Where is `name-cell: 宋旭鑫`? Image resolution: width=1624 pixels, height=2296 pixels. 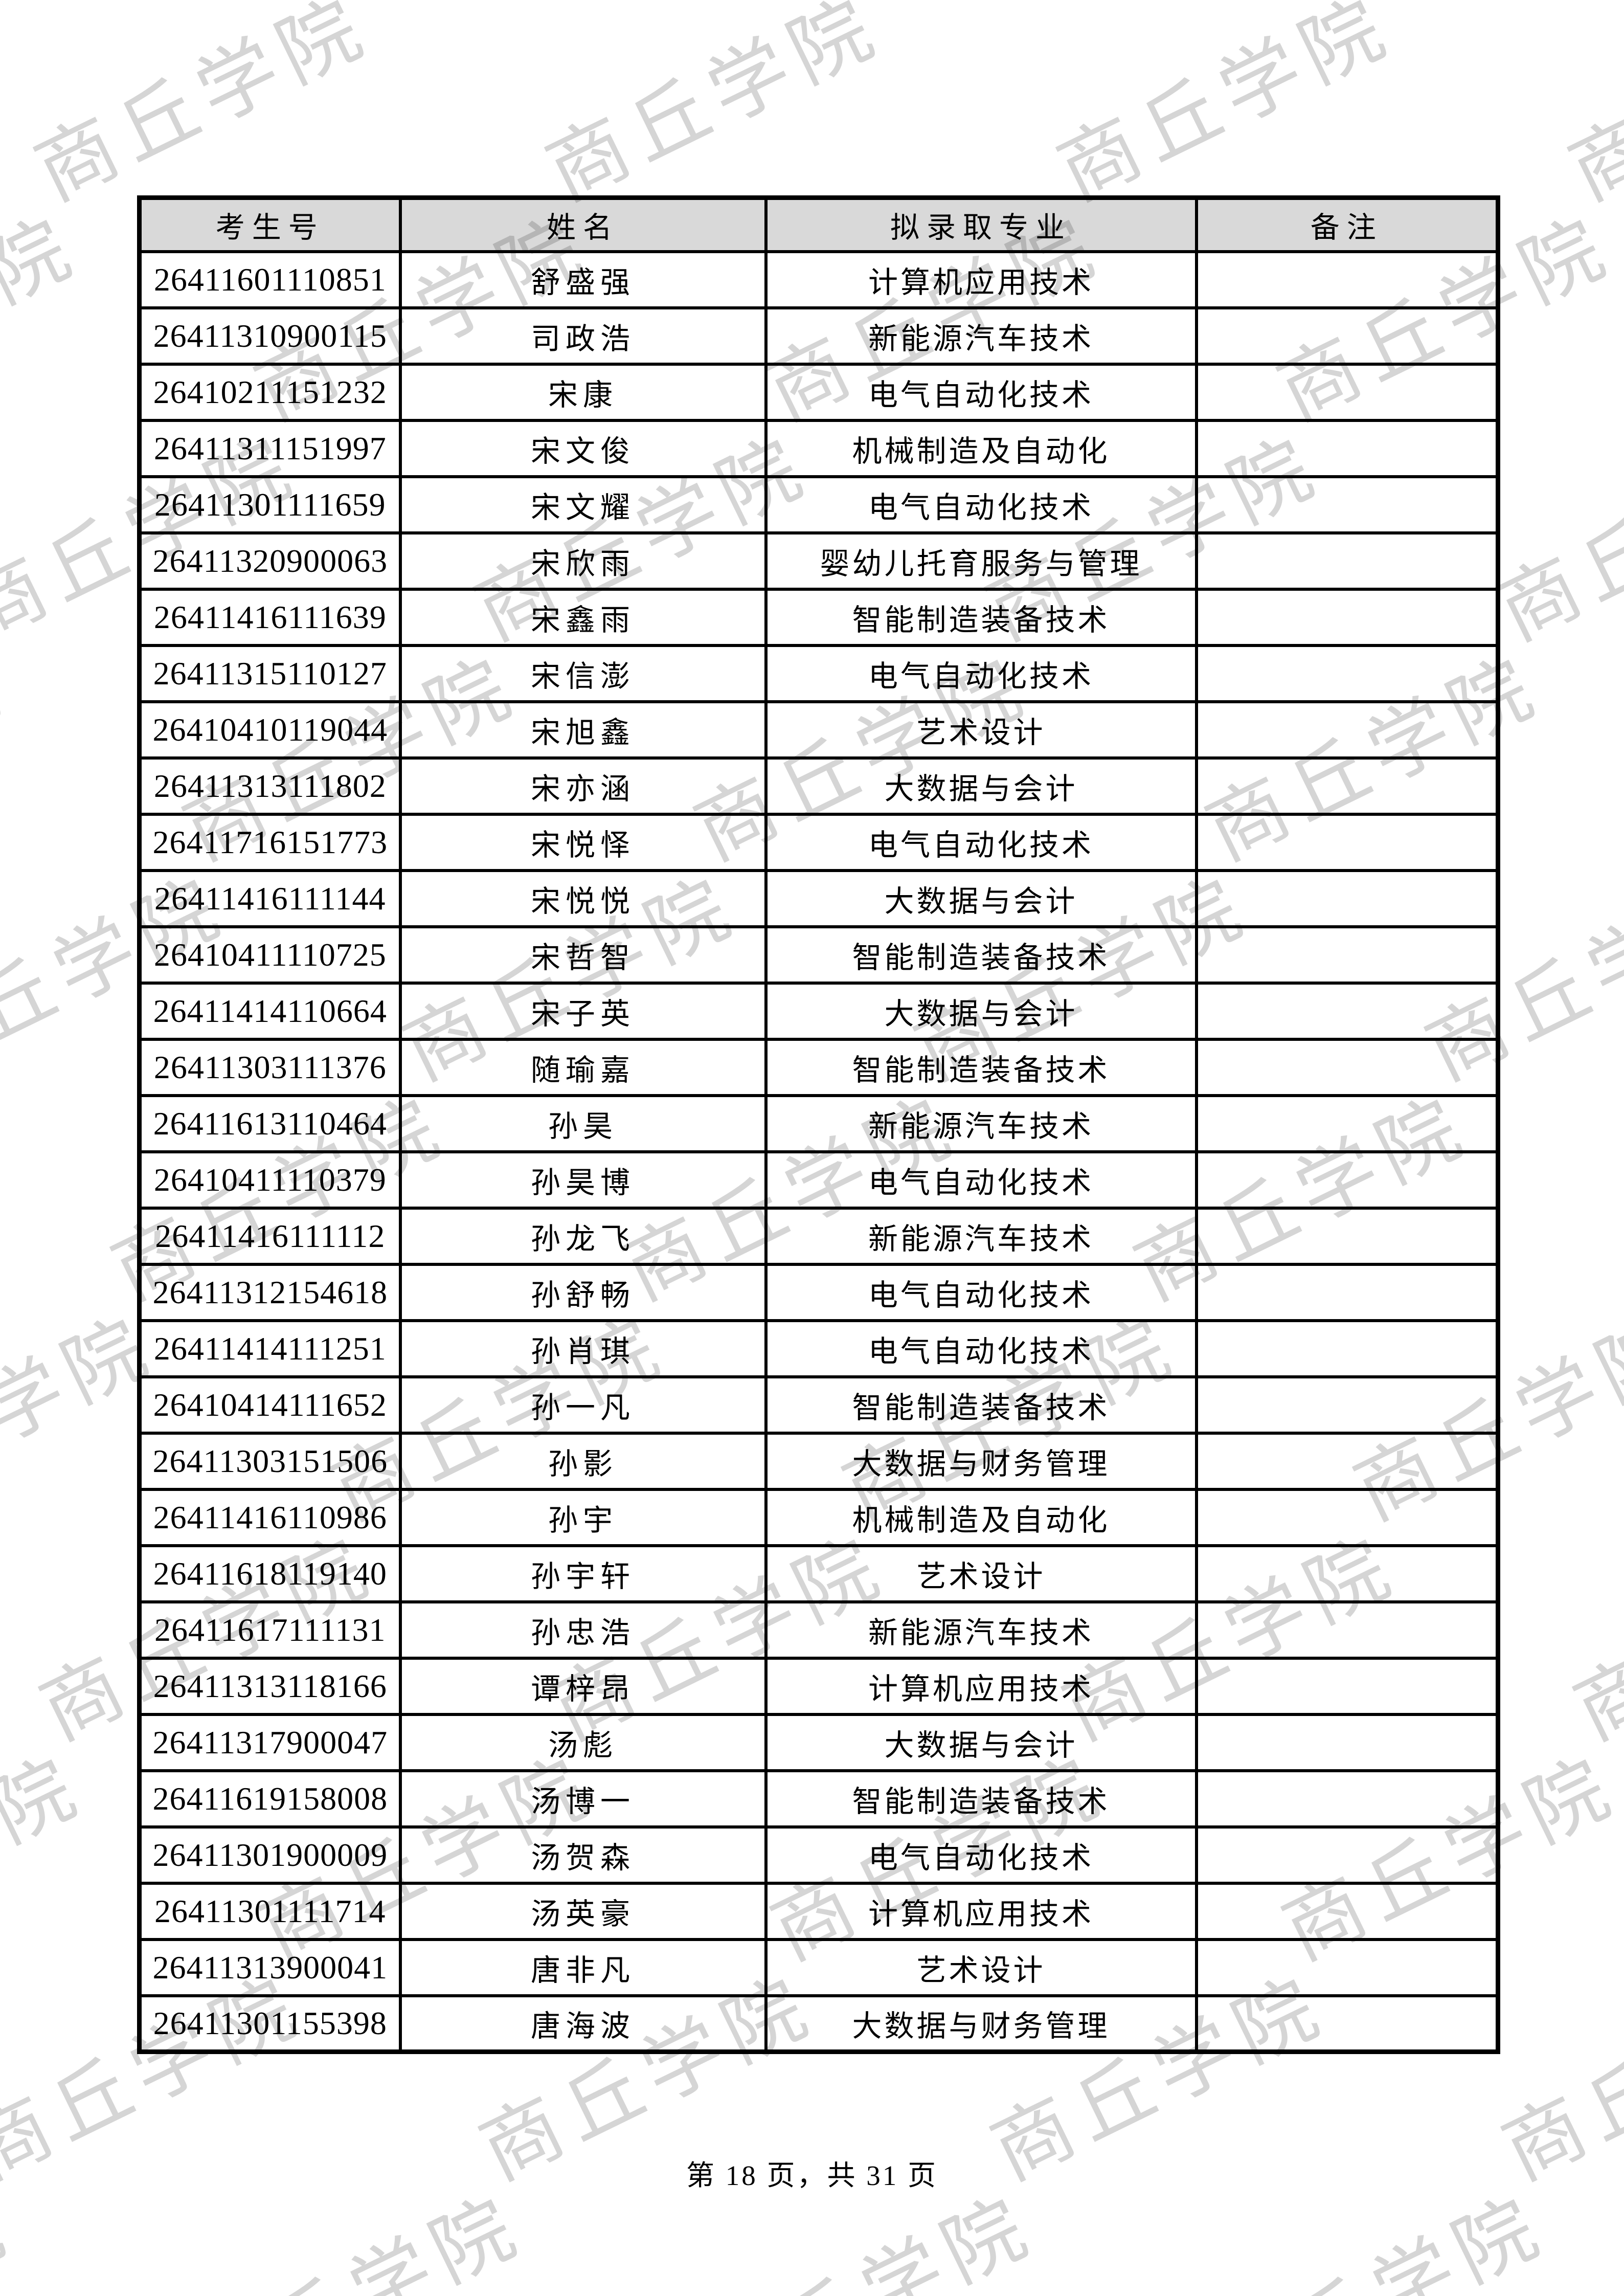
name-cell: 宋旭鑫 is located at coordinates (583, 730).